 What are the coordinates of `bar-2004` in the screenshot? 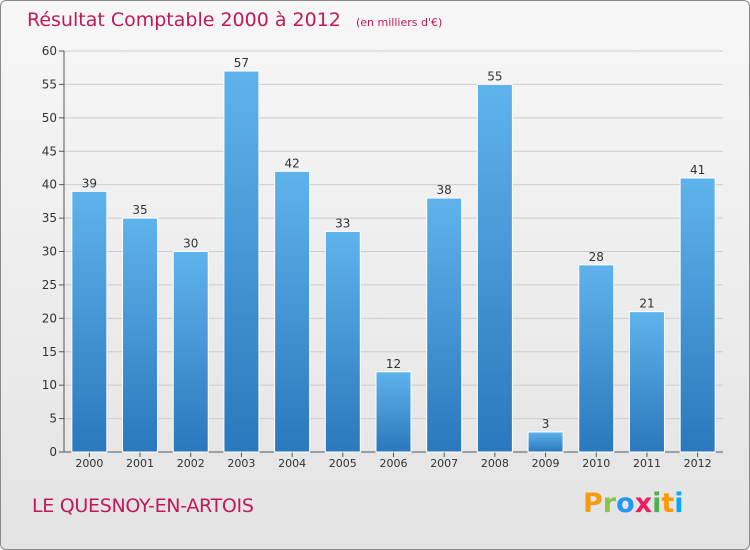 It's located at (292, 311).